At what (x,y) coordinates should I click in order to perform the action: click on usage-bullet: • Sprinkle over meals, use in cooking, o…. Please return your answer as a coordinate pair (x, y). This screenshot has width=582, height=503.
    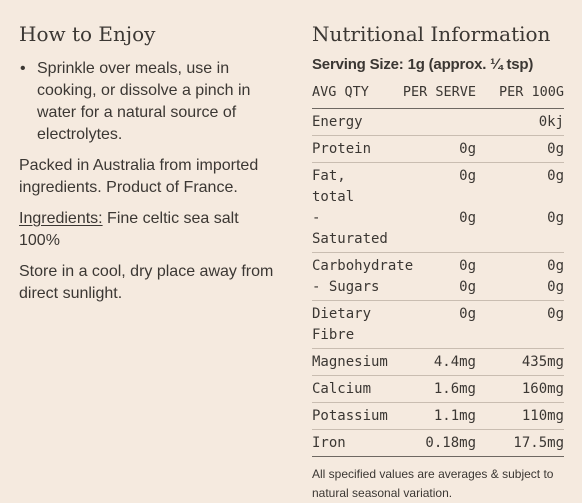
    Looking at the image, I should click on (149, 102).